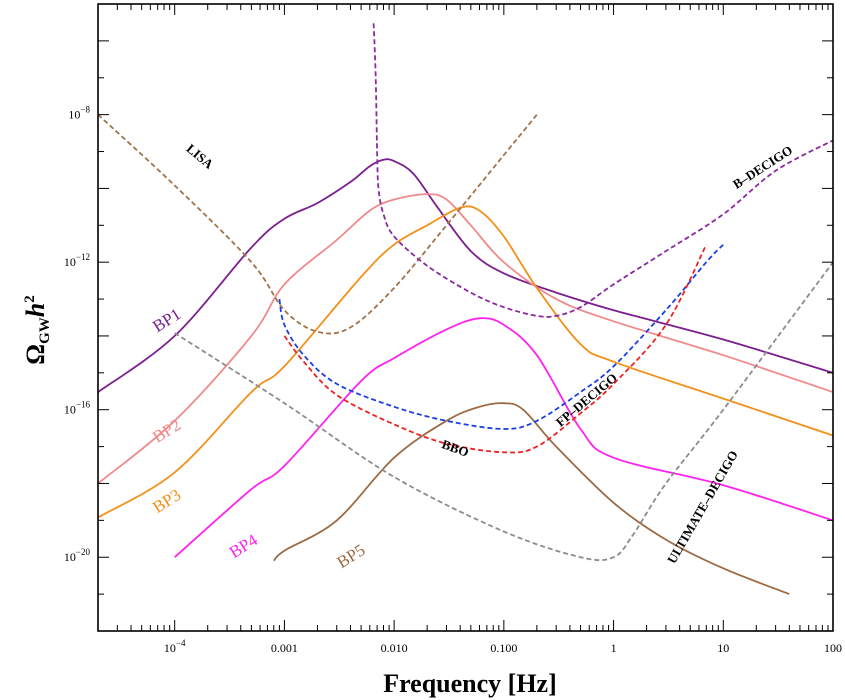  I want to click on y-tick-label: 10−20, so click(77, 555).